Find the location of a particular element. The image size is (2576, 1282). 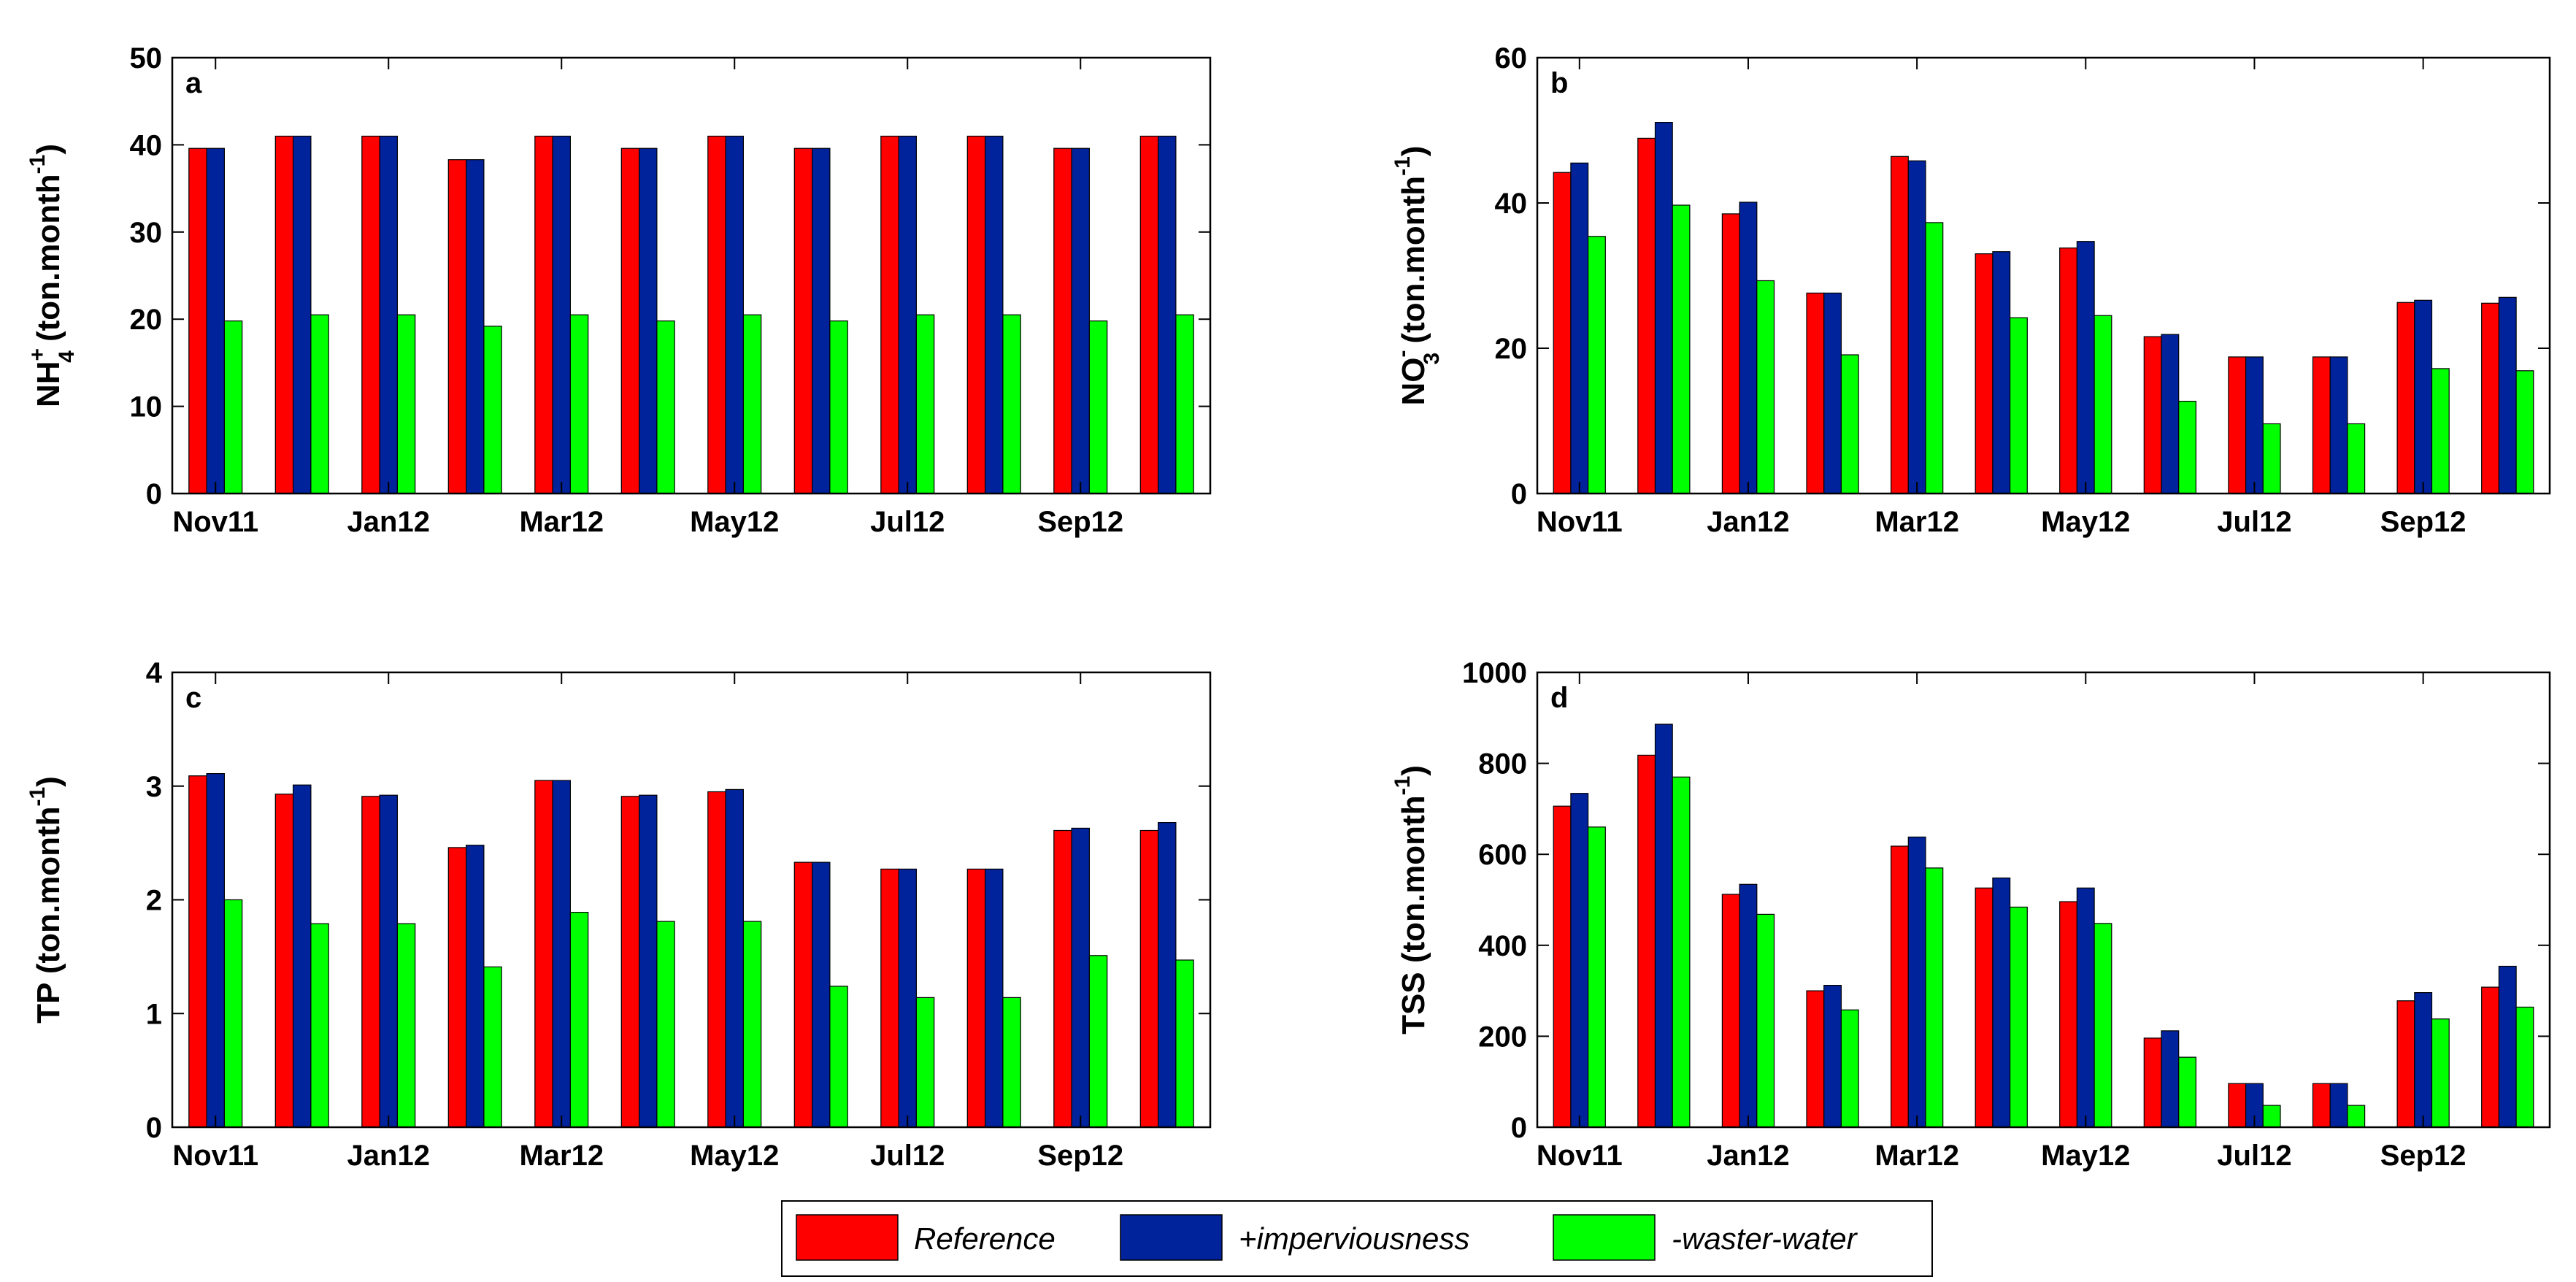

legend-box is located at coordinates (1357, 1238).